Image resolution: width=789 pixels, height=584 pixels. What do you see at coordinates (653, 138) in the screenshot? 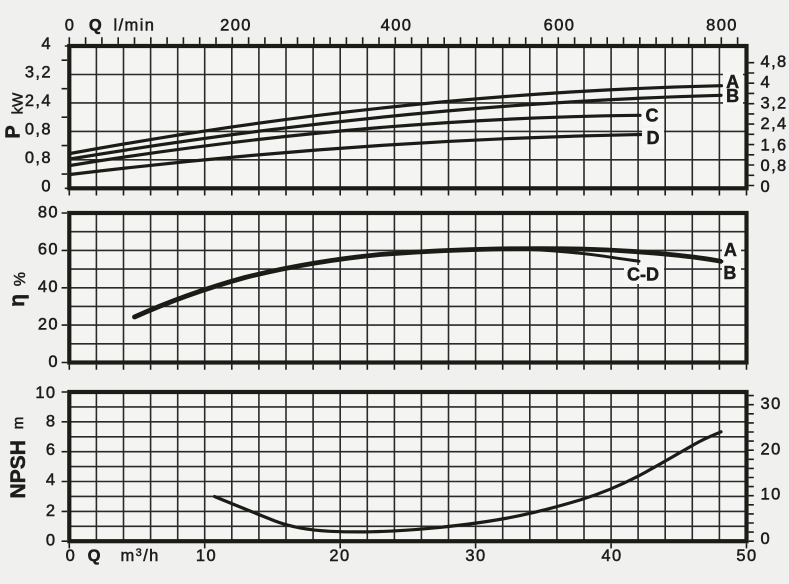
I see `svg-text: D` at bounding box center [653, 138].